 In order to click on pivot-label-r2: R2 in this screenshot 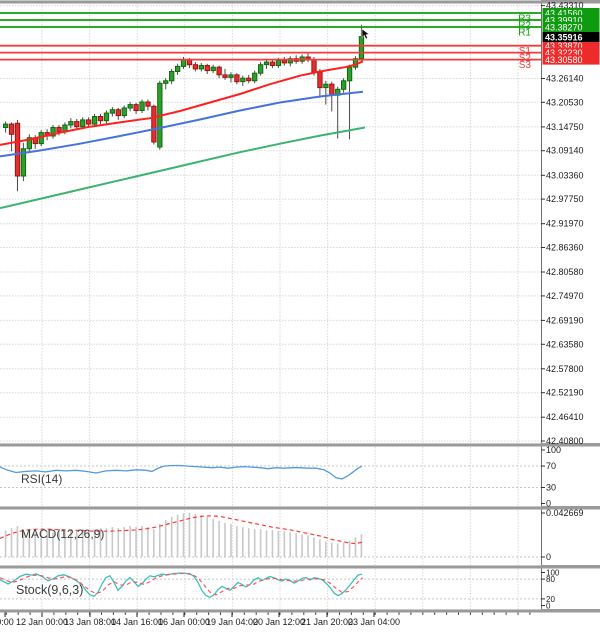, I will do `click(524, 26)`.